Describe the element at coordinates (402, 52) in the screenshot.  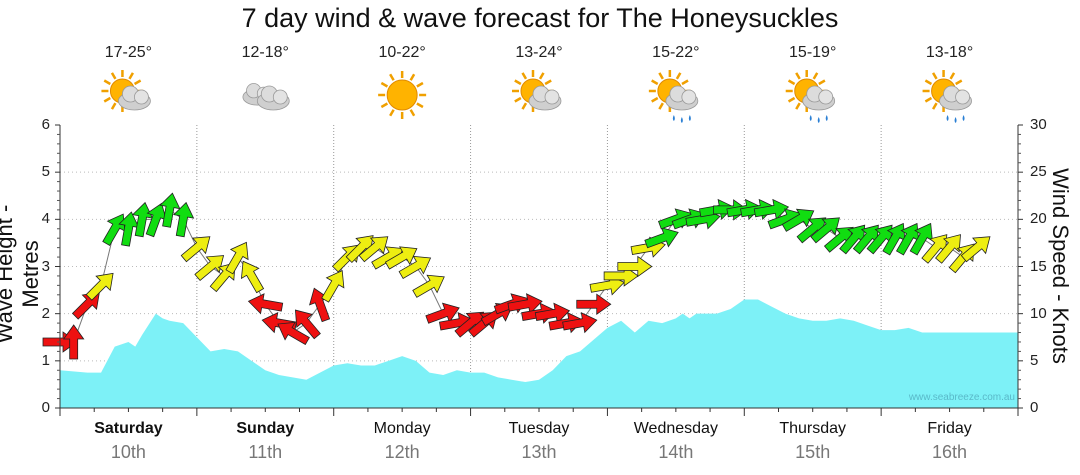
I see `day-temperature: 10-22°` at that location.